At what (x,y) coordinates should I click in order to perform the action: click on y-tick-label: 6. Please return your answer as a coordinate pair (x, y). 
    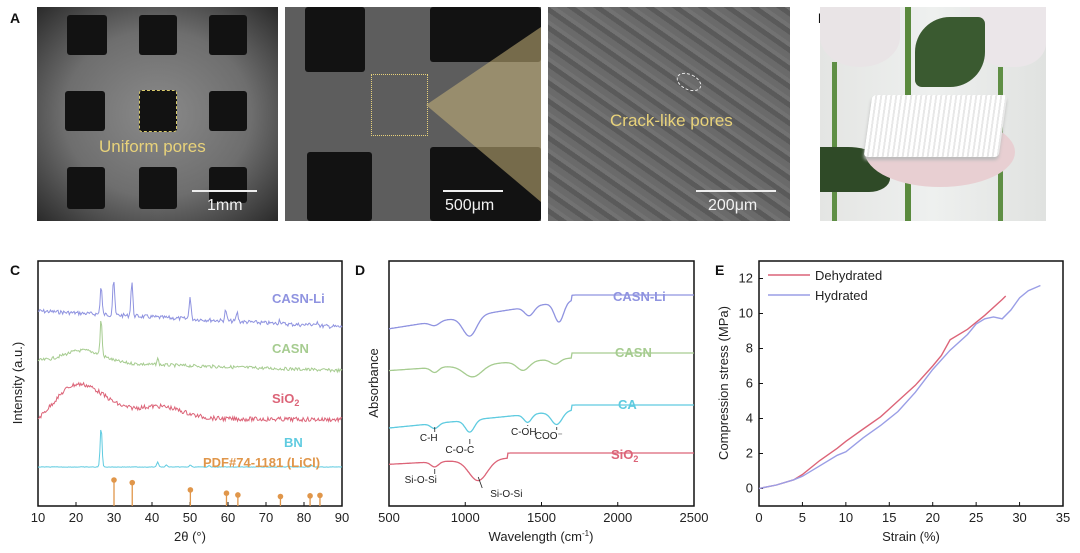
    Looking at the image, I should click on (749, 383).